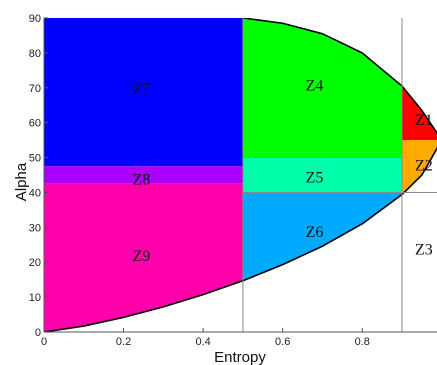 The width and height of the screenshot is (437, 365). Describe the element at coordinates (142, 256) in the screenshot. I see `zone-label-z9: Z9` at that location.